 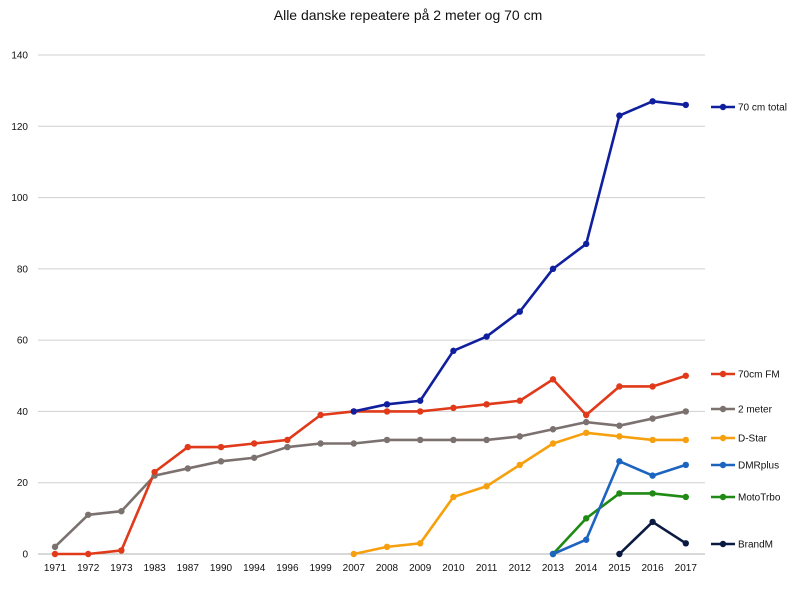 I want to click on x-tick-label: 2015, so click(x=619, y=568).